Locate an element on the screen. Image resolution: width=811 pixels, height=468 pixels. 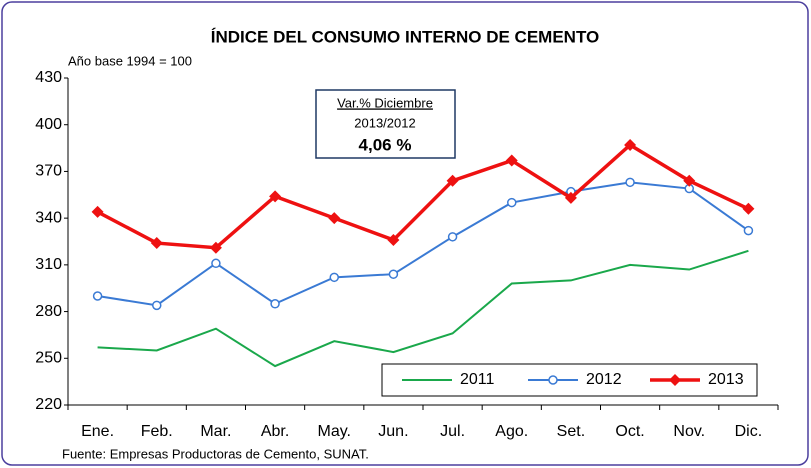
legend-label: 2011 is located at coordinates (477, 379).